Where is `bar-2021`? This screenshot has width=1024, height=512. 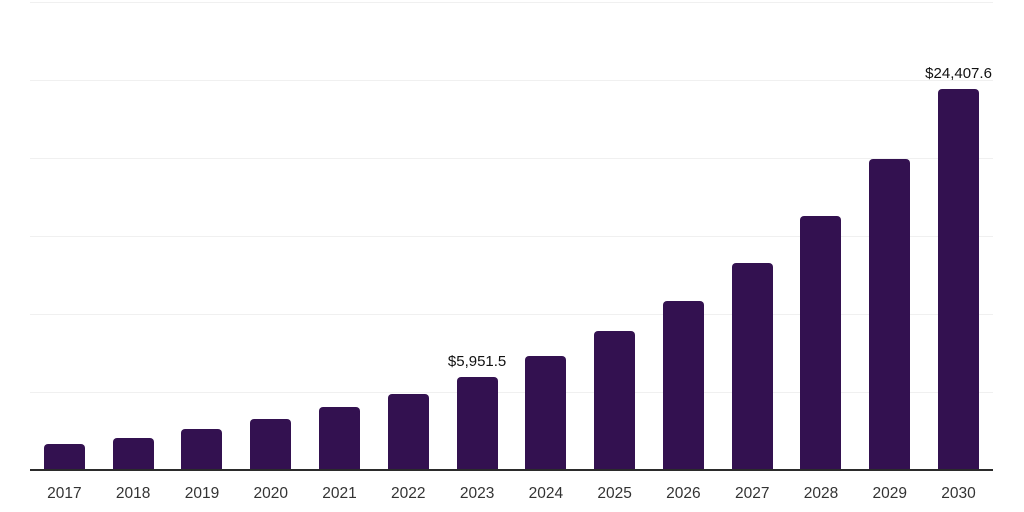 bar-2021 is located at coordinates (340, 438).